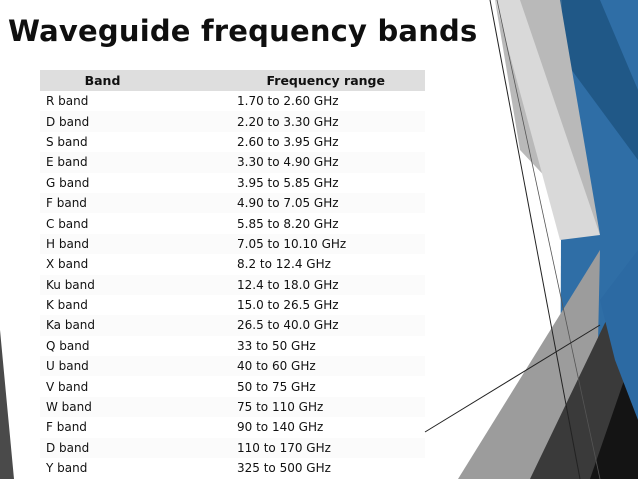 This screenshot has height=479, width=638. I want to click on frequency-range: 50 to 75 GHz, so click(276, 386).